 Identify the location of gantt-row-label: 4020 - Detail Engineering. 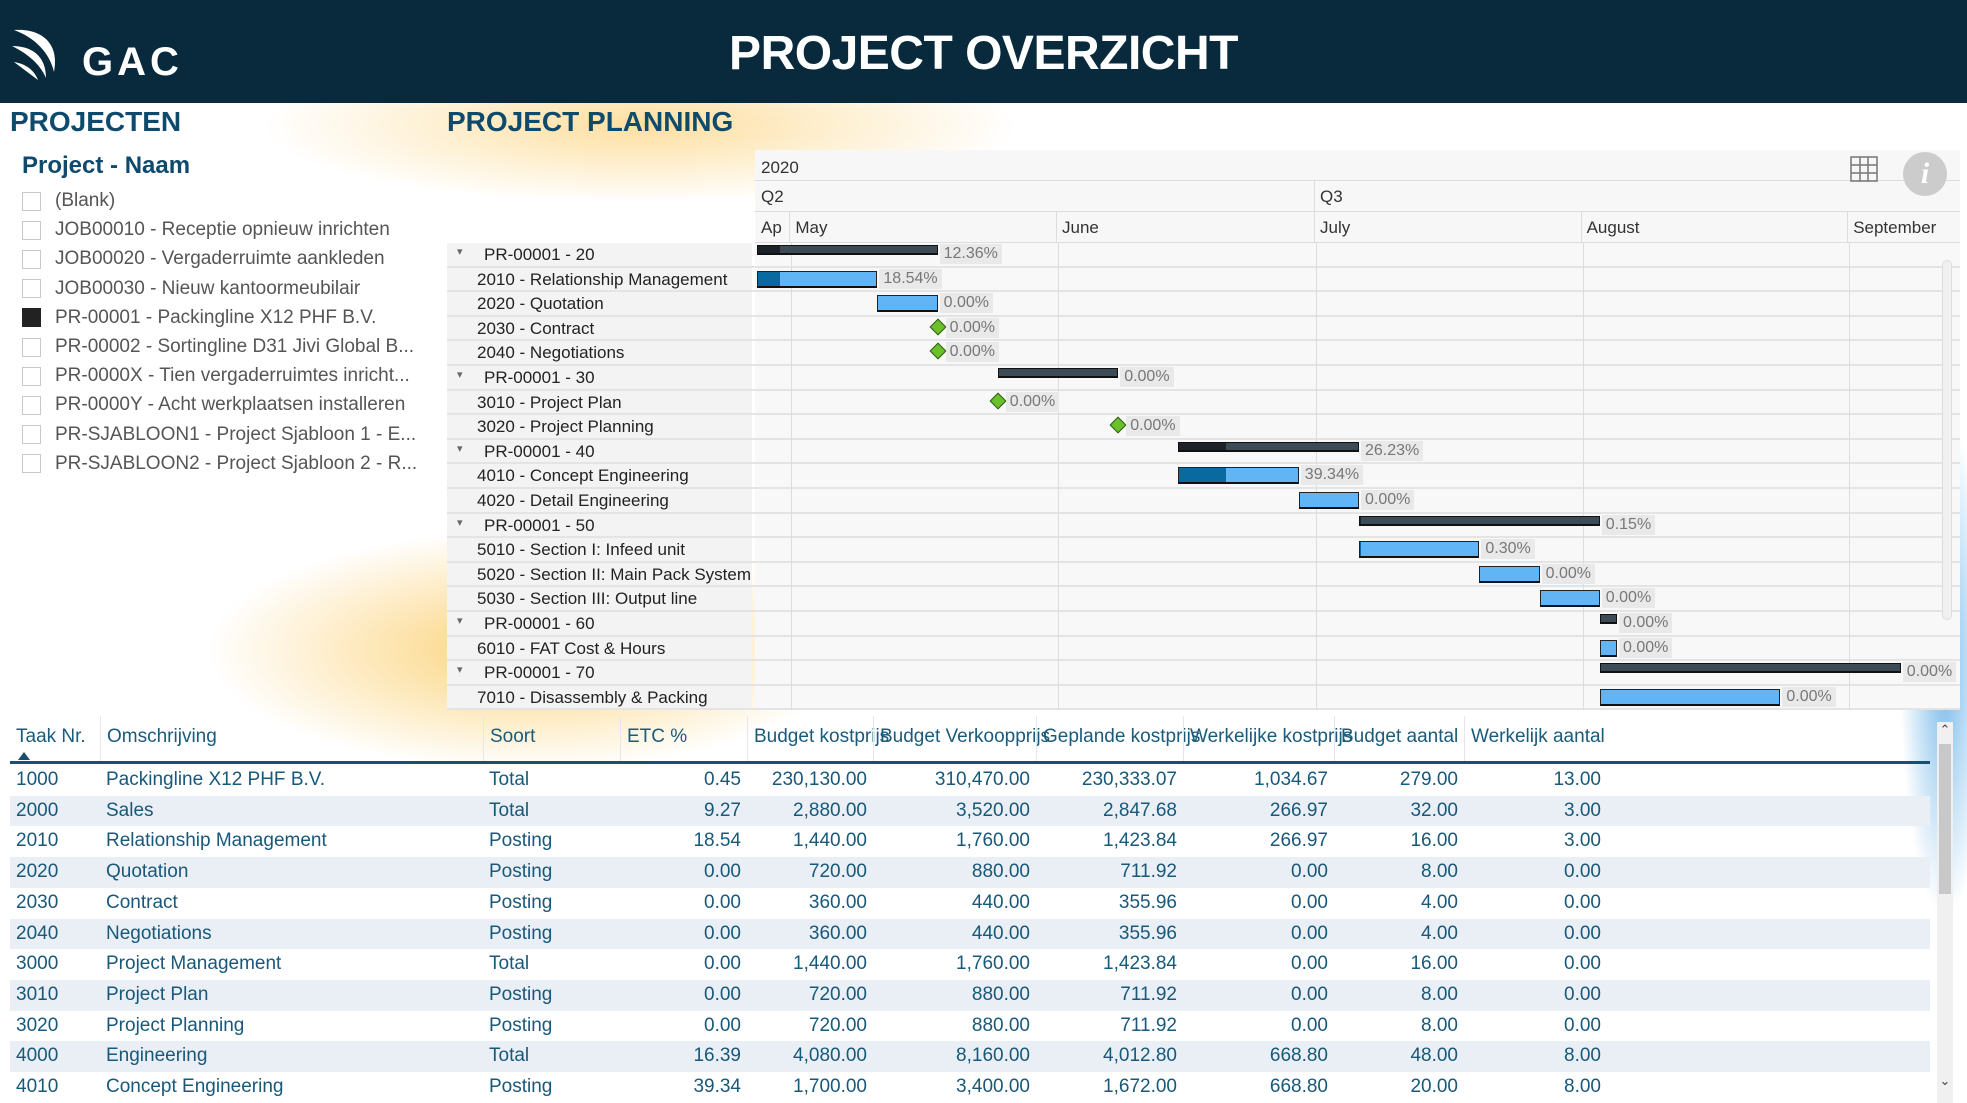
(599, 500).